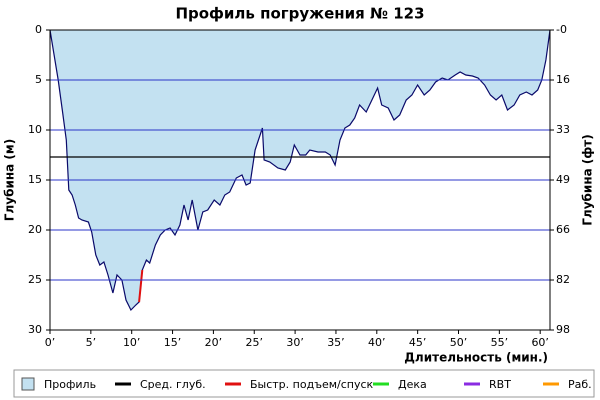 The height and width of the screenshot is (400, 600). What do you see at coordinates (563, 129) in the screenshot?
I see `y2-tick-label: 33` at bounding box center [563, 129].